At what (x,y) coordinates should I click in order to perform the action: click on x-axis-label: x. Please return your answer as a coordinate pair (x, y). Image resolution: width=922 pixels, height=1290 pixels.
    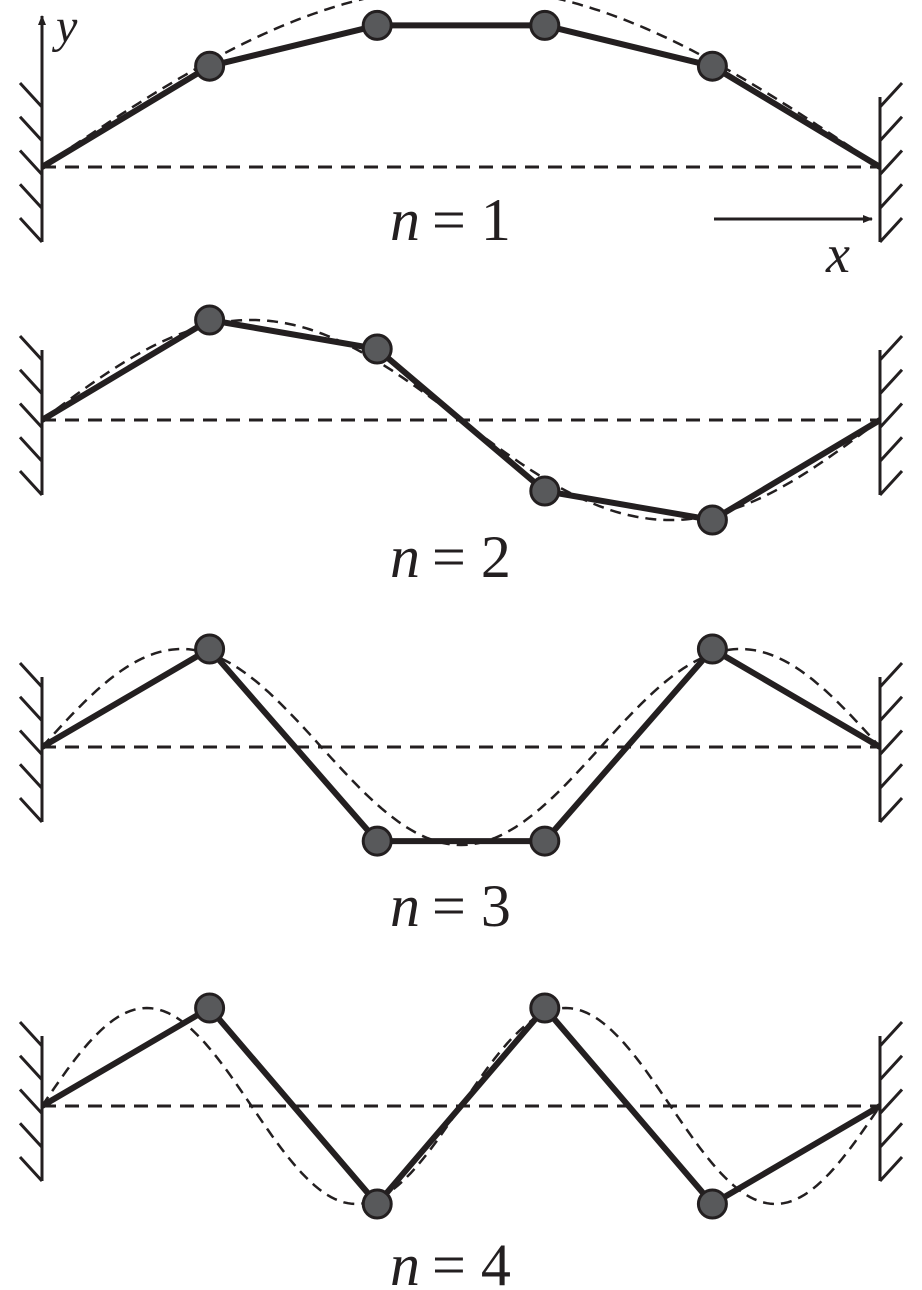
    Looking at the image, I should click on (837, 254).